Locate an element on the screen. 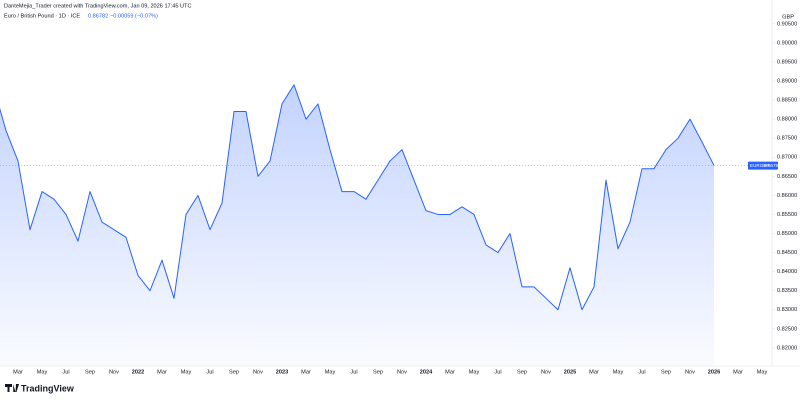  y-tick-label: 0.89500 is located at coordinates (787, 62).